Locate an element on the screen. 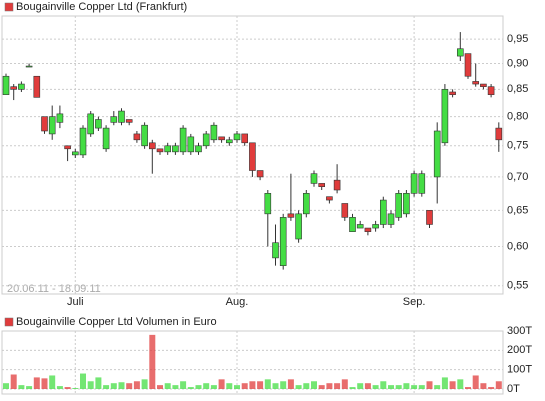 The height and width of the screenshot is (401, 545). y-tick-label: 0,95 is located at coordinates (517, 39).